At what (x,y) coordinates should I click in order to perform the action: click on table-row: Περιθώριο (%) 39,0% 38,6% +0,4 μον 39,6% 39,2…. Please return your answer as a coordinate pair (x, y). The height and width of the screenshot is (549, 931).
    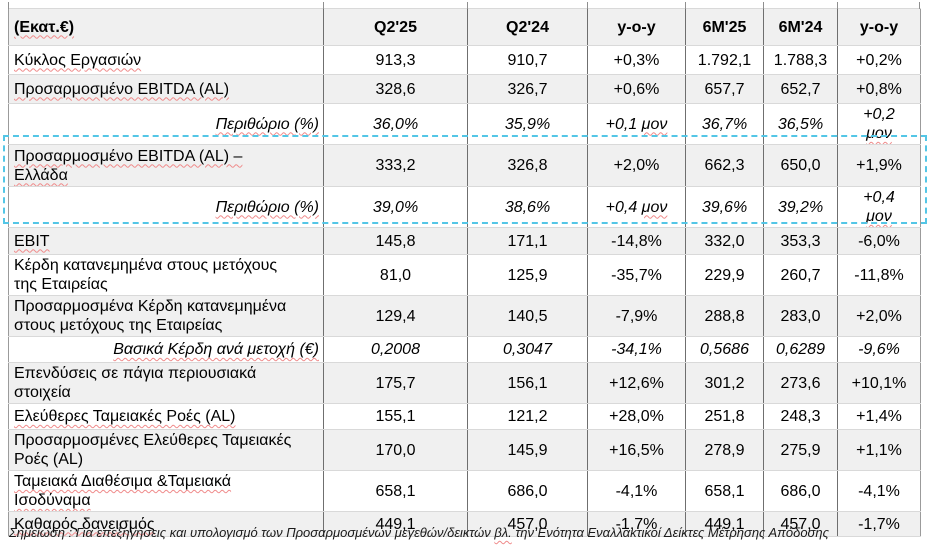
    Looking at the image, I should click on (464, 207).